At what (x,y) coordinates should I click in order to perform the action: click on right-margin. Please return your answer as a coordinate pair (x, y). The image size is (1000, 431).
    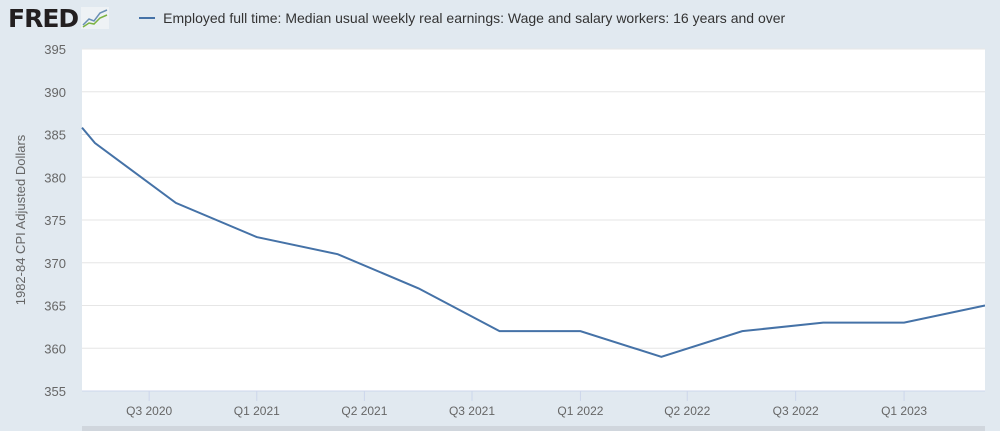
    Looking at the image, I should click on (992, 215).